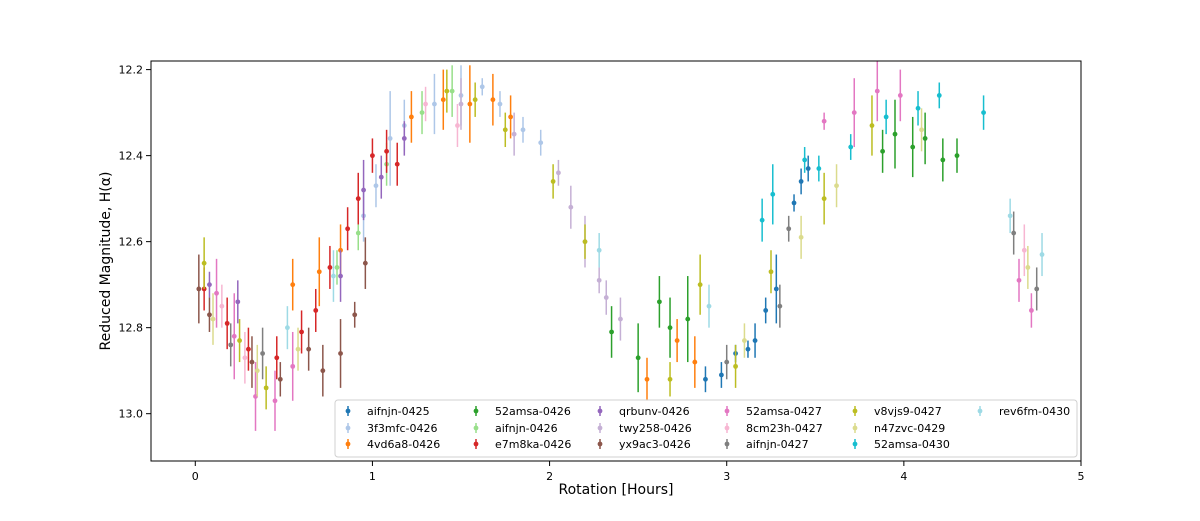 Image resolution: width=1200 pixels, height=521 pixels. What do you see at coordinates (784, 411) in the screenshot?
I see `legend-label: 52amsa-0427` at bounding box center [784, 411].